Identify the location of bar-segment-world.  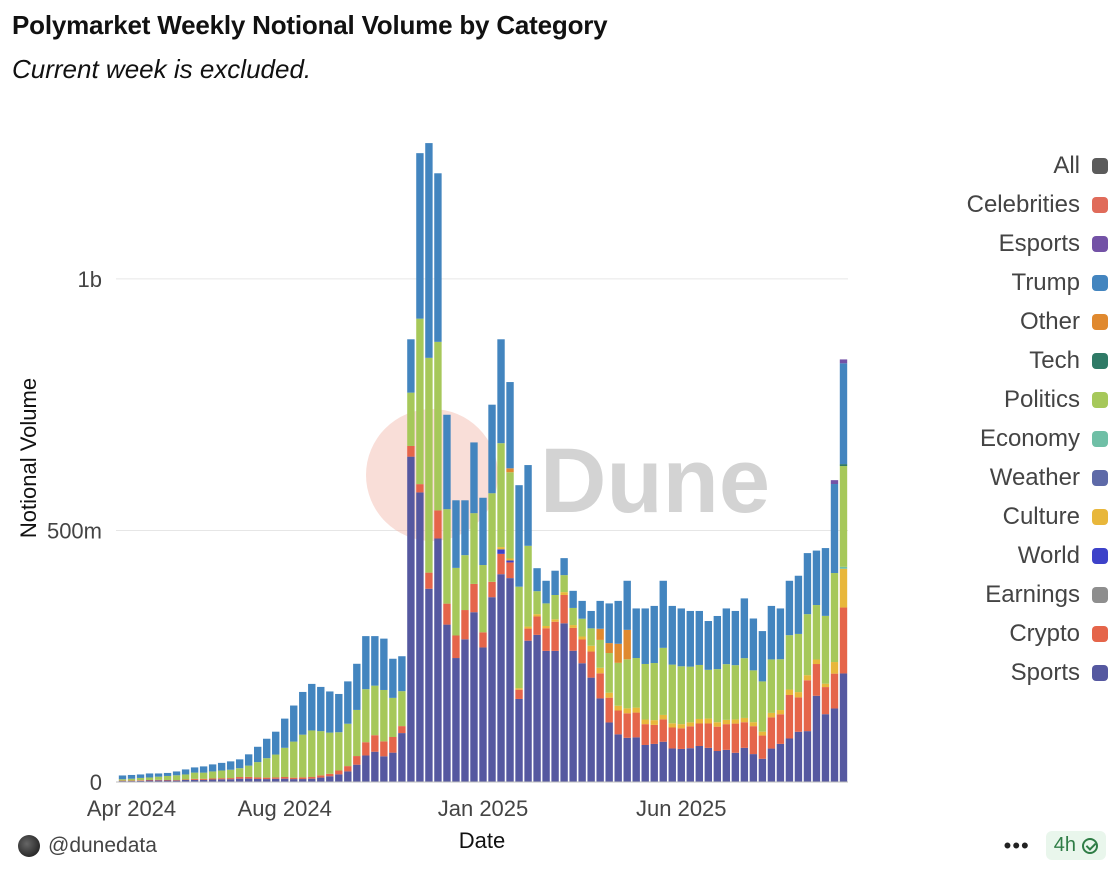
(510, 561).